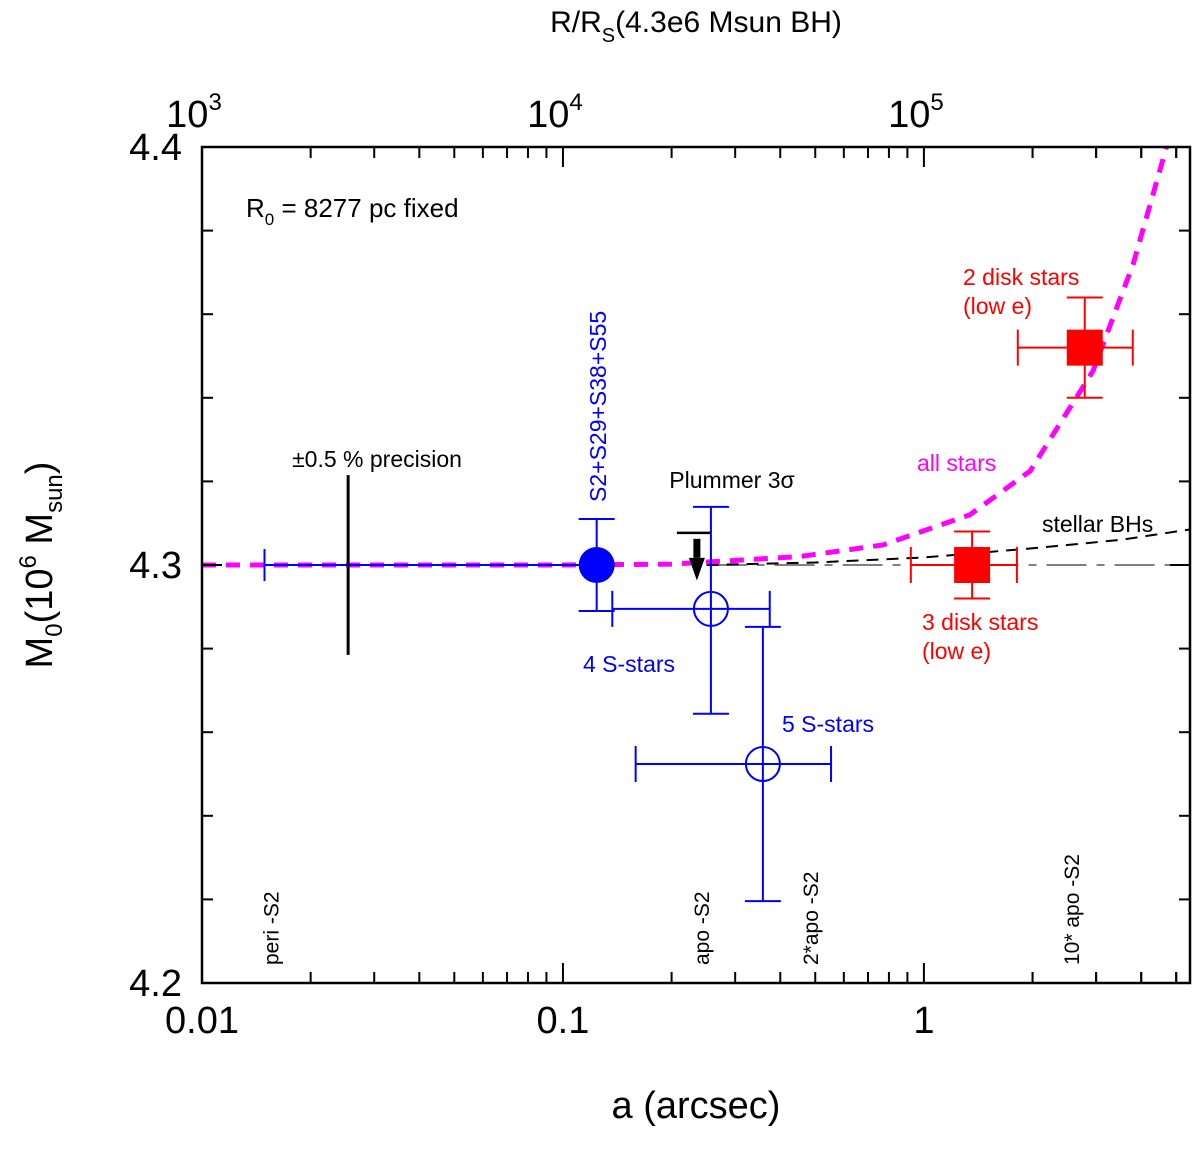 The image size is (1200, 1153). I want to click on x-tick-label: 0.1, so click(563, 1021).